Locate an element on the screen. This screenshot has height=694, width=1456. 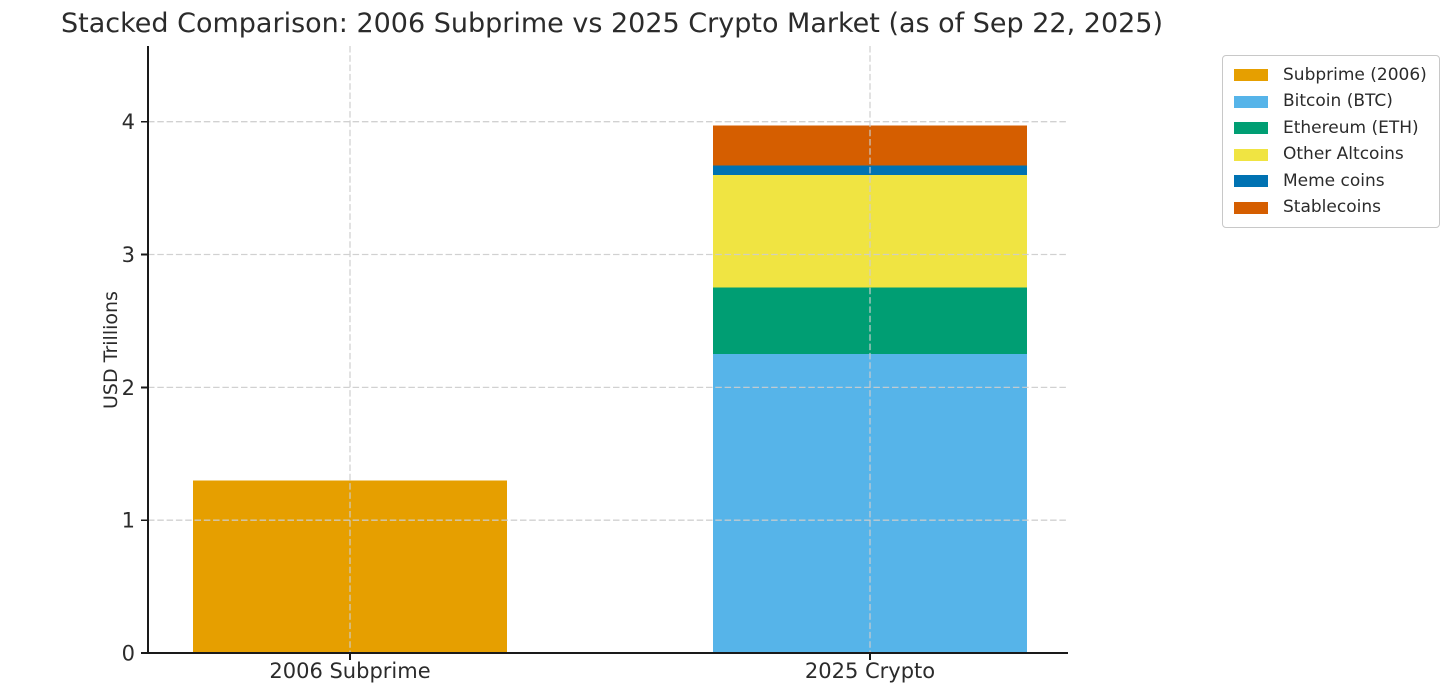
bar-segment-other-altcoins-2025-crypto is located at coordinates (870, 231).